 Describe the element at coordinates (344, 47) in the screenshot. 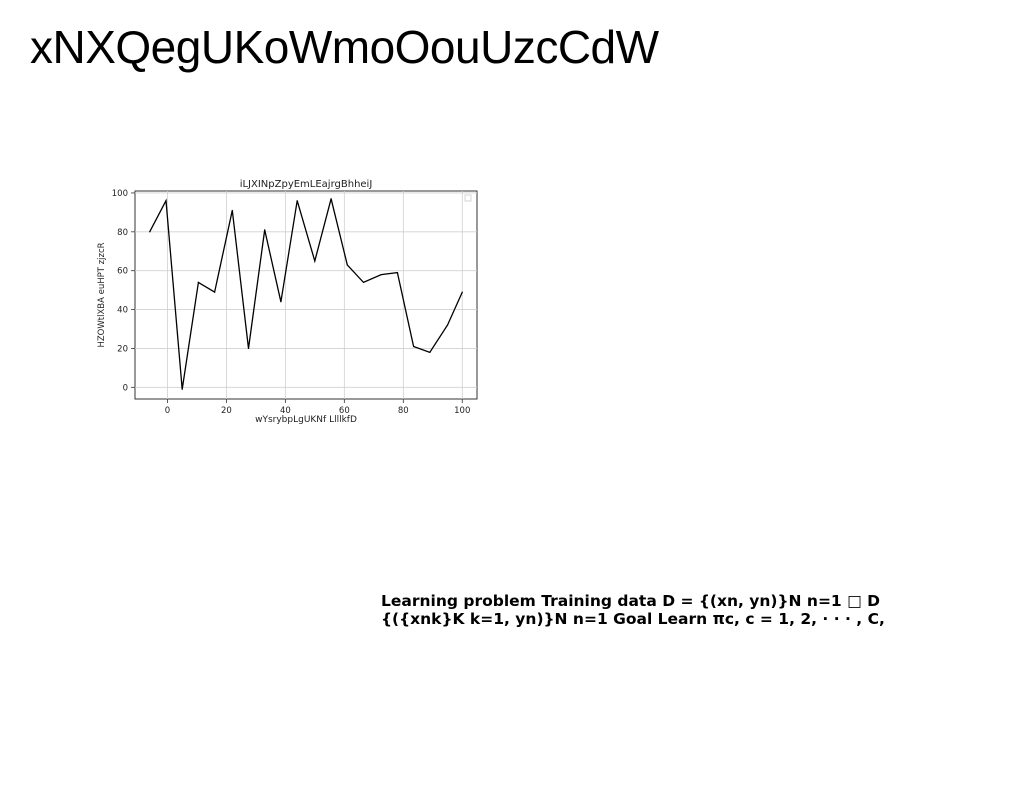

I see `slide-title: xNXQegUKoWmoOouUzcCdW` at that location.